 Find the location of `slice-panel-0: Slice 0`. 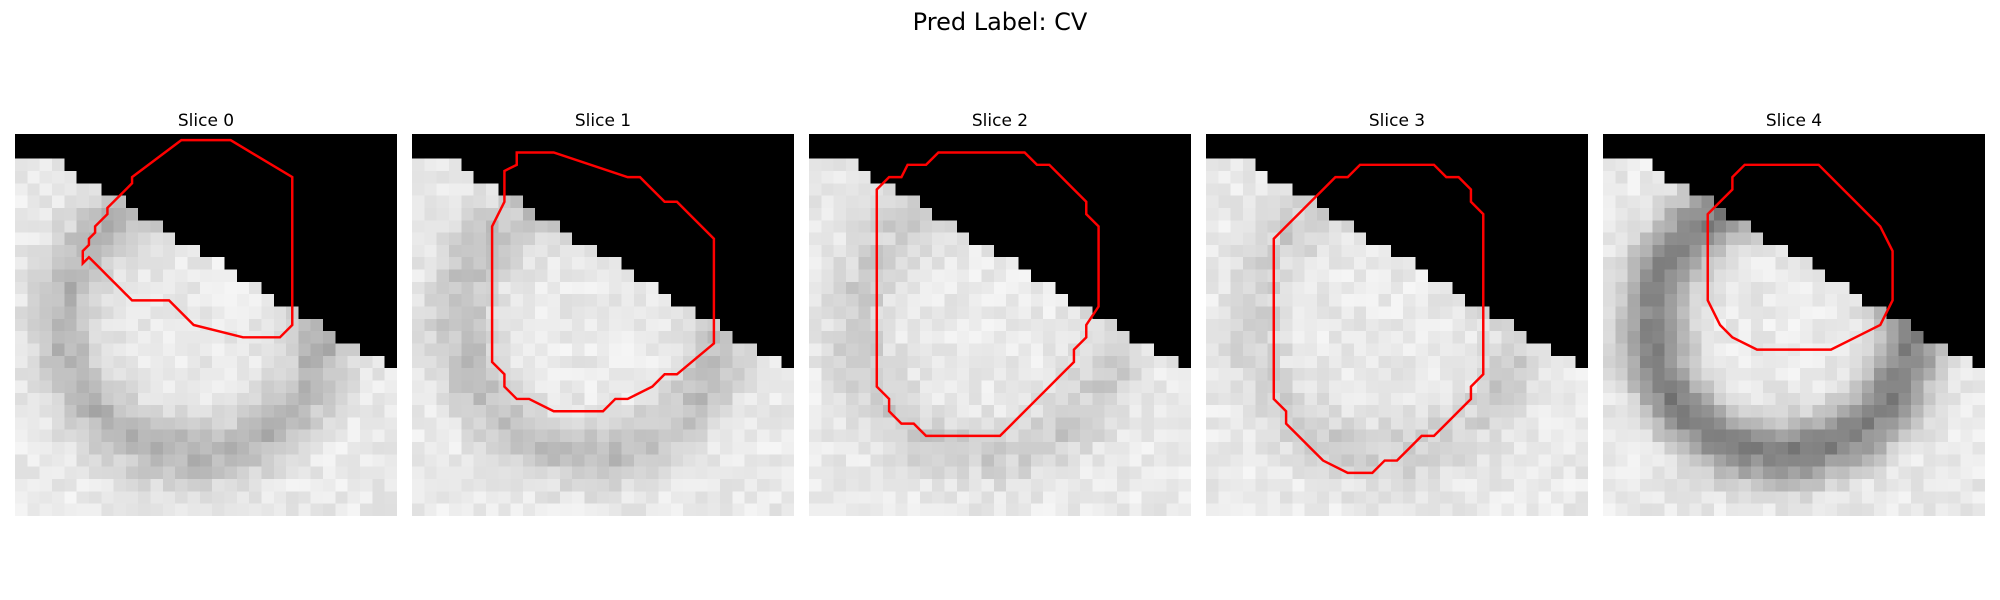

slice-panel-0: Slice 0 is located at coordinates (206, 312).